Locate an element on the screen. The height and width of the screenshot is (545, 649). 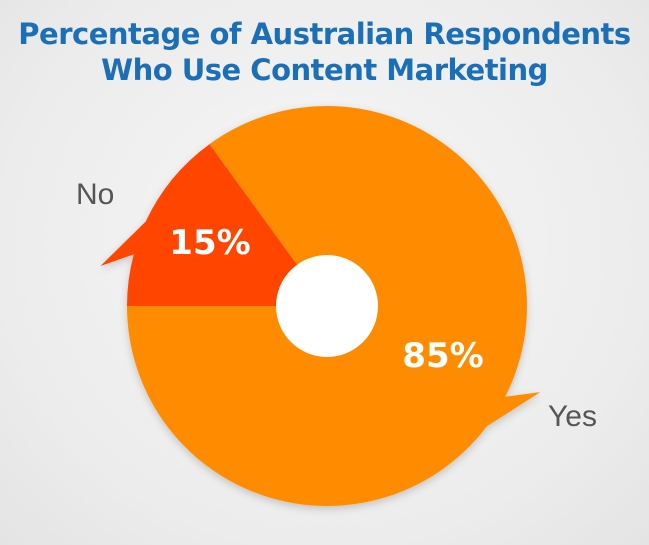
pie-slice-no is located at coordinates (214, 225).